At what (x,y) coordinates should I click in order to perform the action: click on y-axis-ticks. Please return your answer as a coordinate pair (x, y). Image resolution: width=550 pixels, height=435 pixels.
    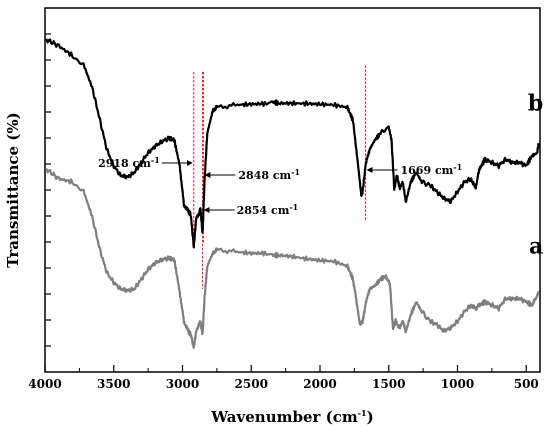
    Looking at the image, I should click on (48, 190).